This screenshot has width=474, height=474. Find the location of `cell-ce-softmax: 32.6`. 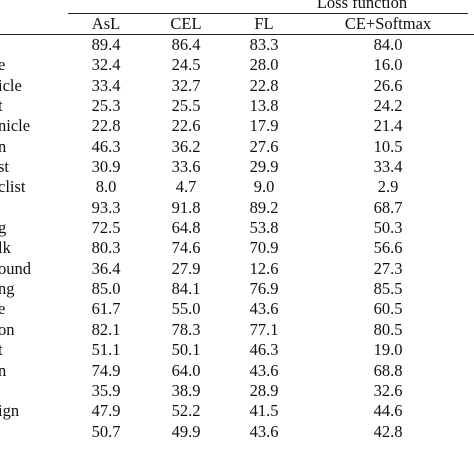

cell-ce-softmax: 32.6 is located at coordinates (388, 390).